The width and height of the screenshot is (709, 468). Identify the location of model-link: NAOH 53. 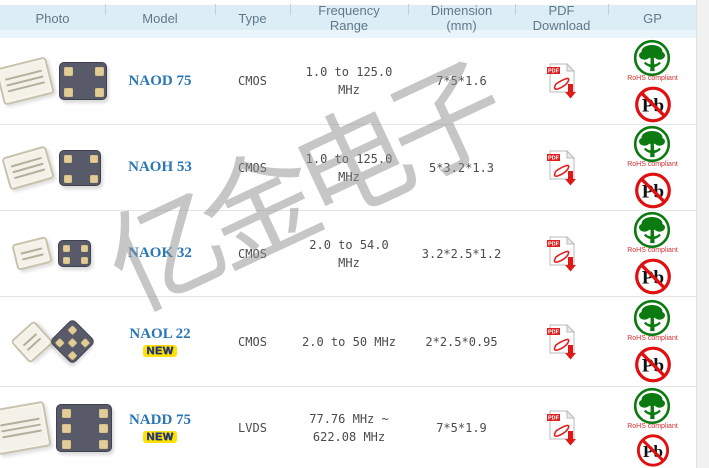
(160, 167).